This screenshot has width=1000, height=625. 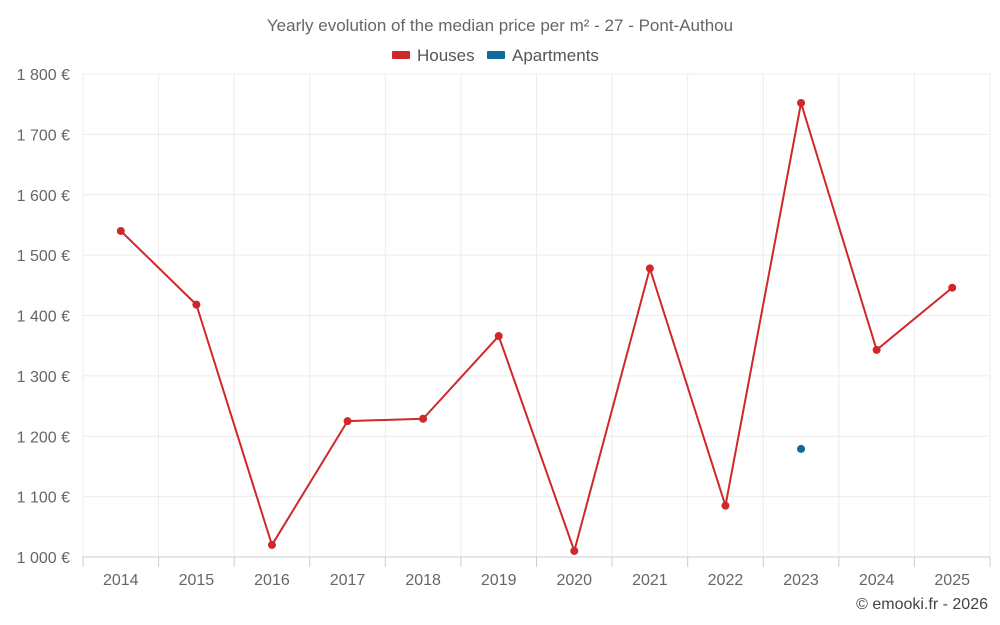 I want to click on data-point-houses-2017, so click(x=347, y=421).